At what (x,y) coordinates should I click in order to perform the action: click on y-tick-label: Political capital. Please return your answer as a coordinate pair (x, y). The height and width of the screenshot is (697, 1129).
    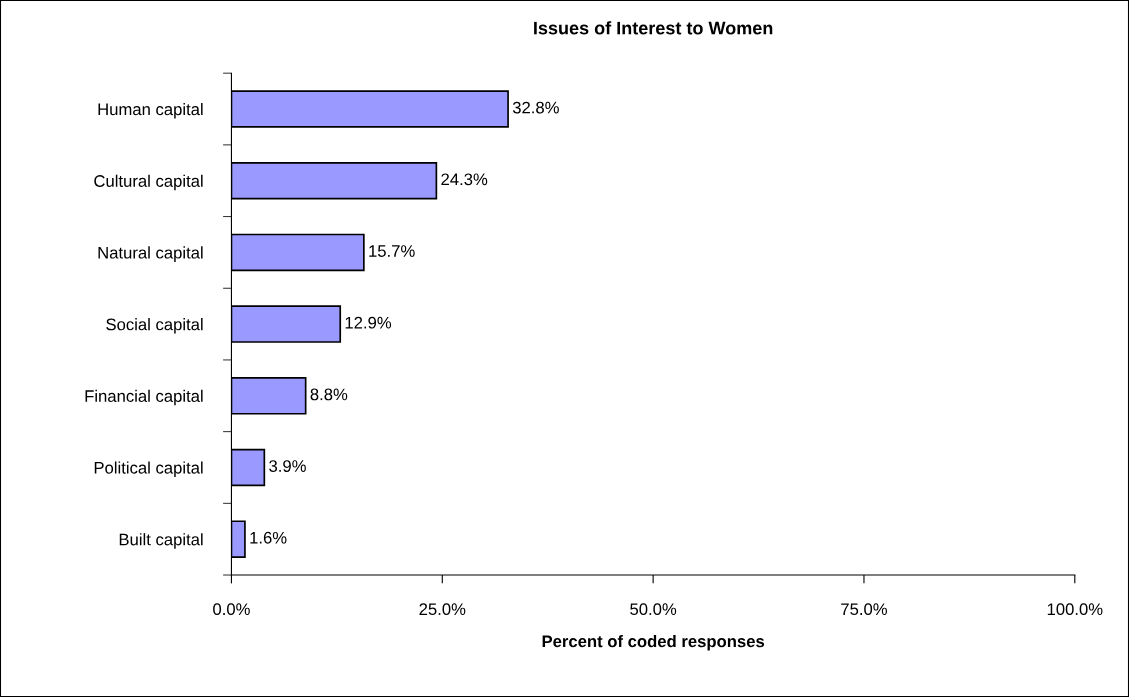
    Looking at the image, I should click on (148, 469).